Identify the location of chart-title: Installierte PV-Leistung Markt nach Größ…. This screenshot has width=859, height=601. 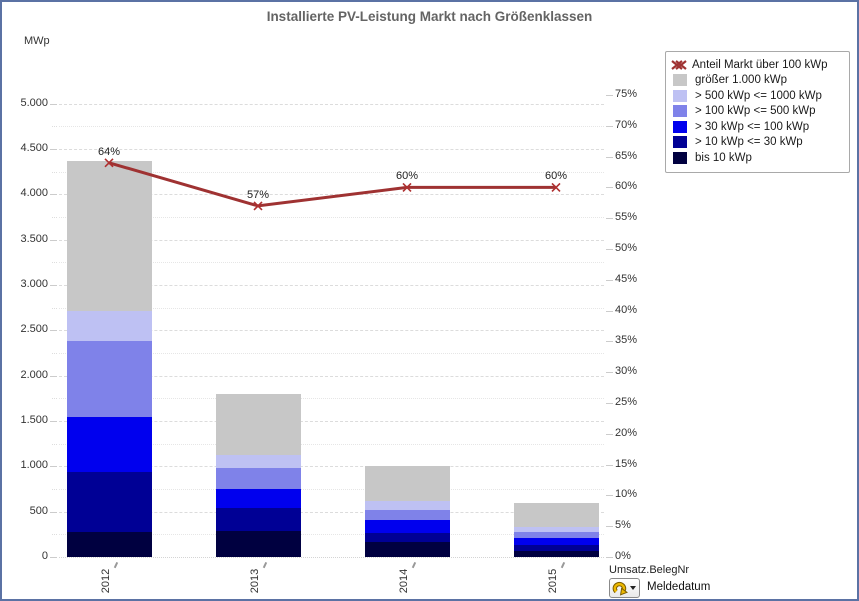
(429, 16).